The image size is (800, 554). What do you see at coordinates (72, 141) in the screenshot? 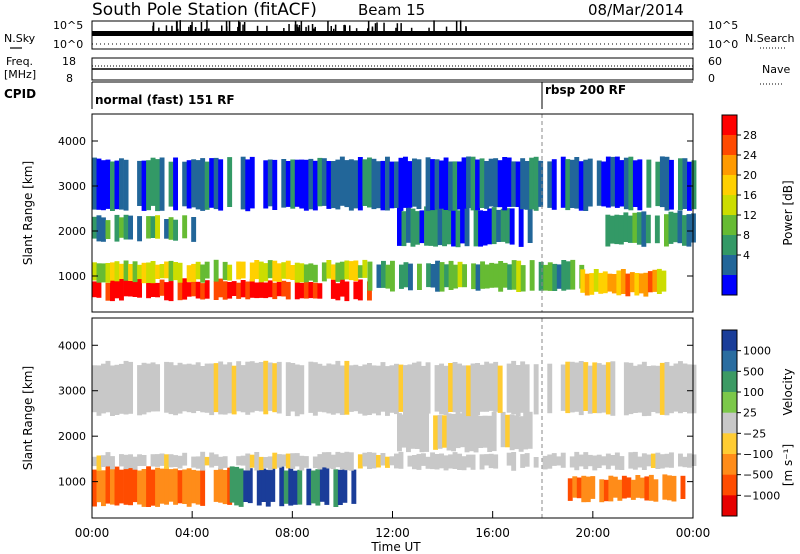
I see `y-tick-label: 4000` at bounding box center [72, 141].